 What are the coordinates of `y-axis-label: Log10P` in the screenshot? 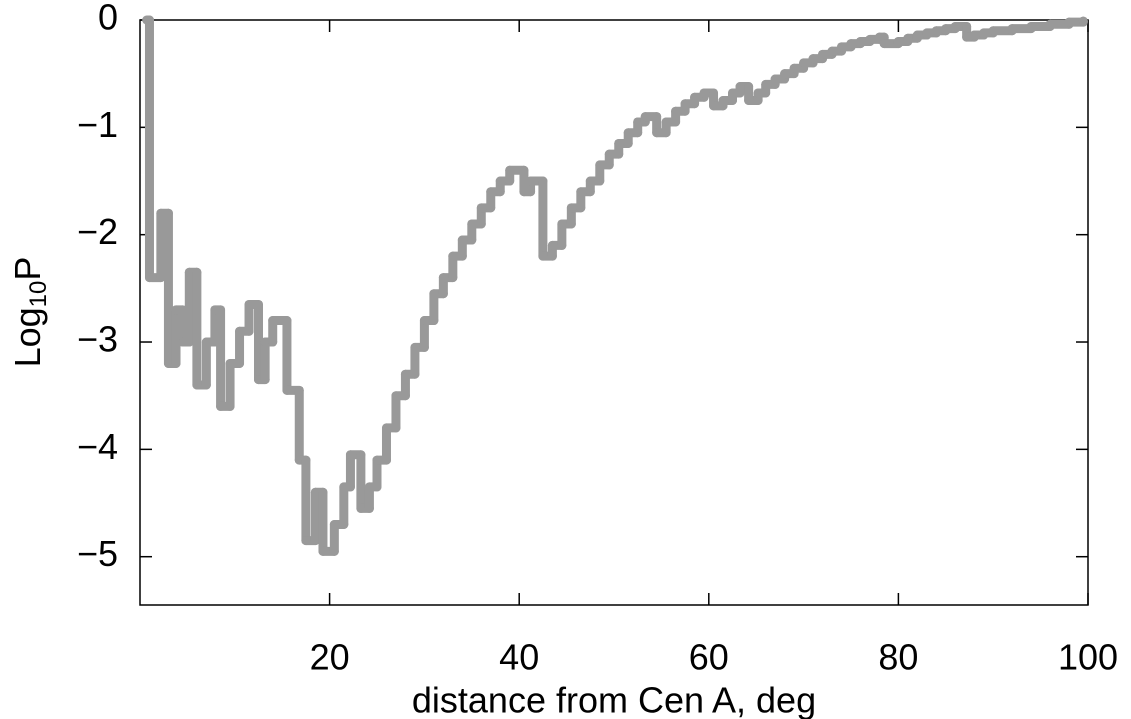 It's located at (30, 312).